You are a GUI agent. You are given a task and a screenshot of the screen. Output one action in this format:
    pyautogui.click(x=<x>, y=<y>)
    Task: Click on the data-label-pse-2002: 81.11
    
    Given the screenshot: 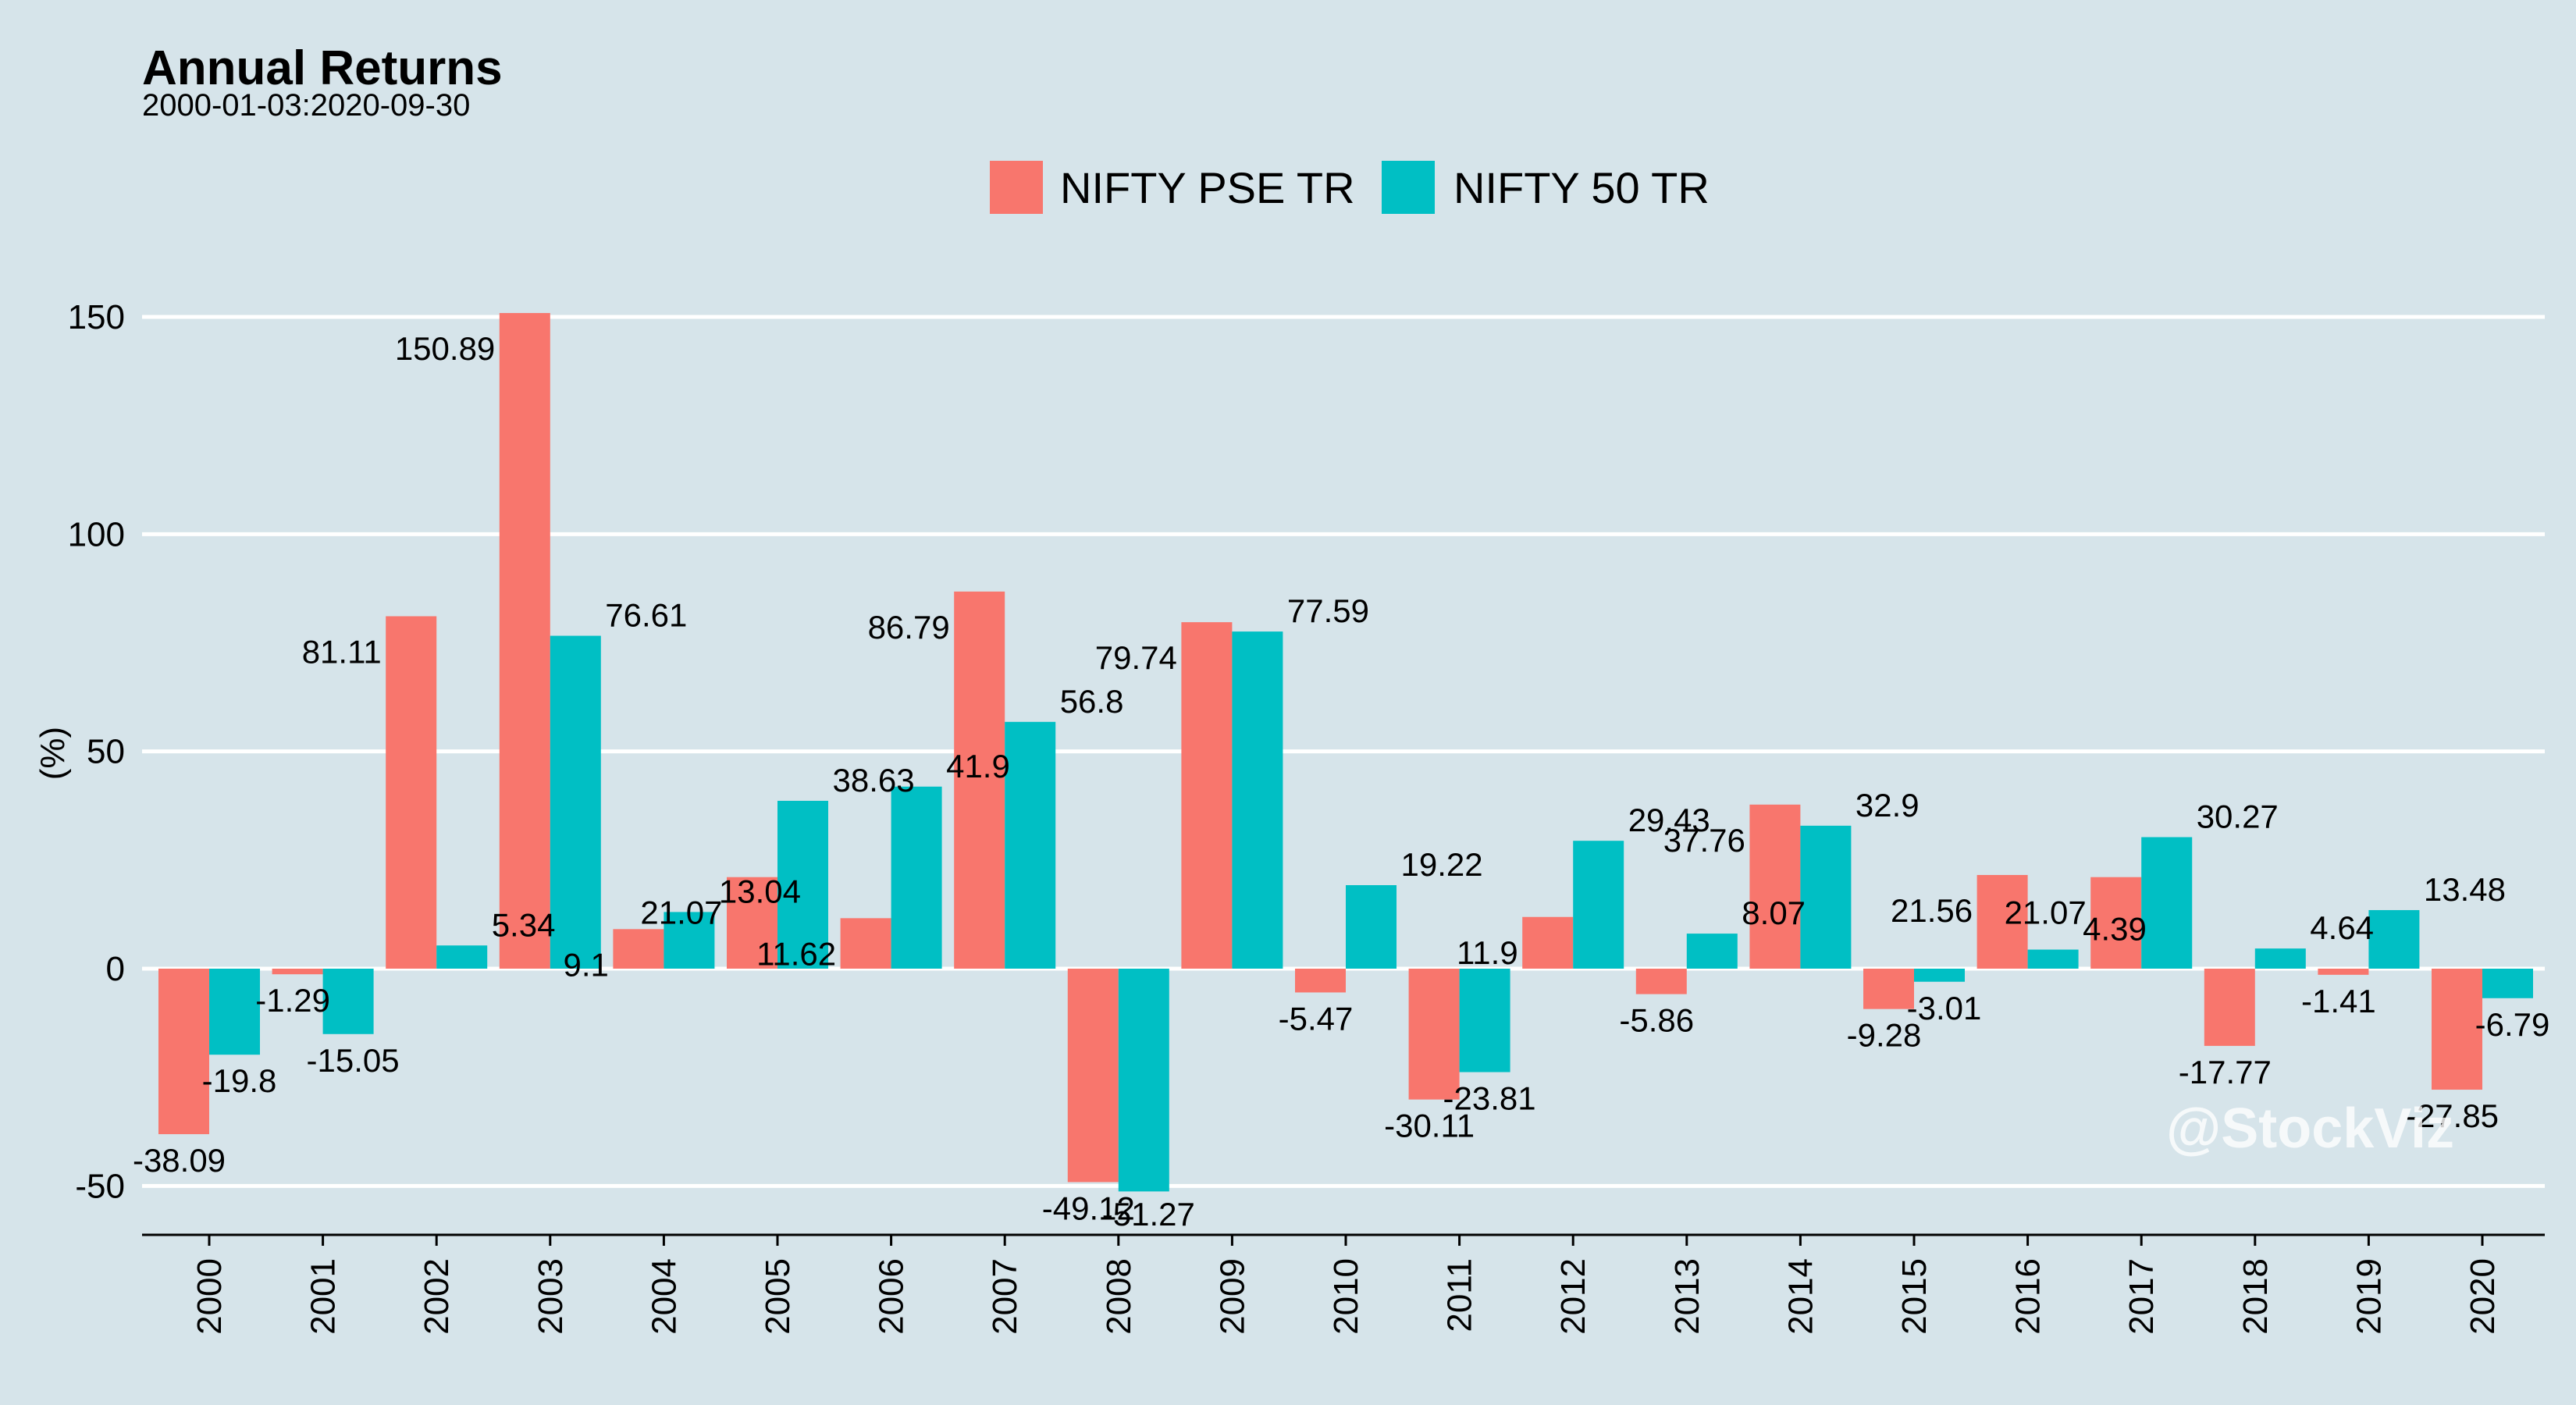 What is the action you would take?
    pyautogui.click(x=342, y=651)
    